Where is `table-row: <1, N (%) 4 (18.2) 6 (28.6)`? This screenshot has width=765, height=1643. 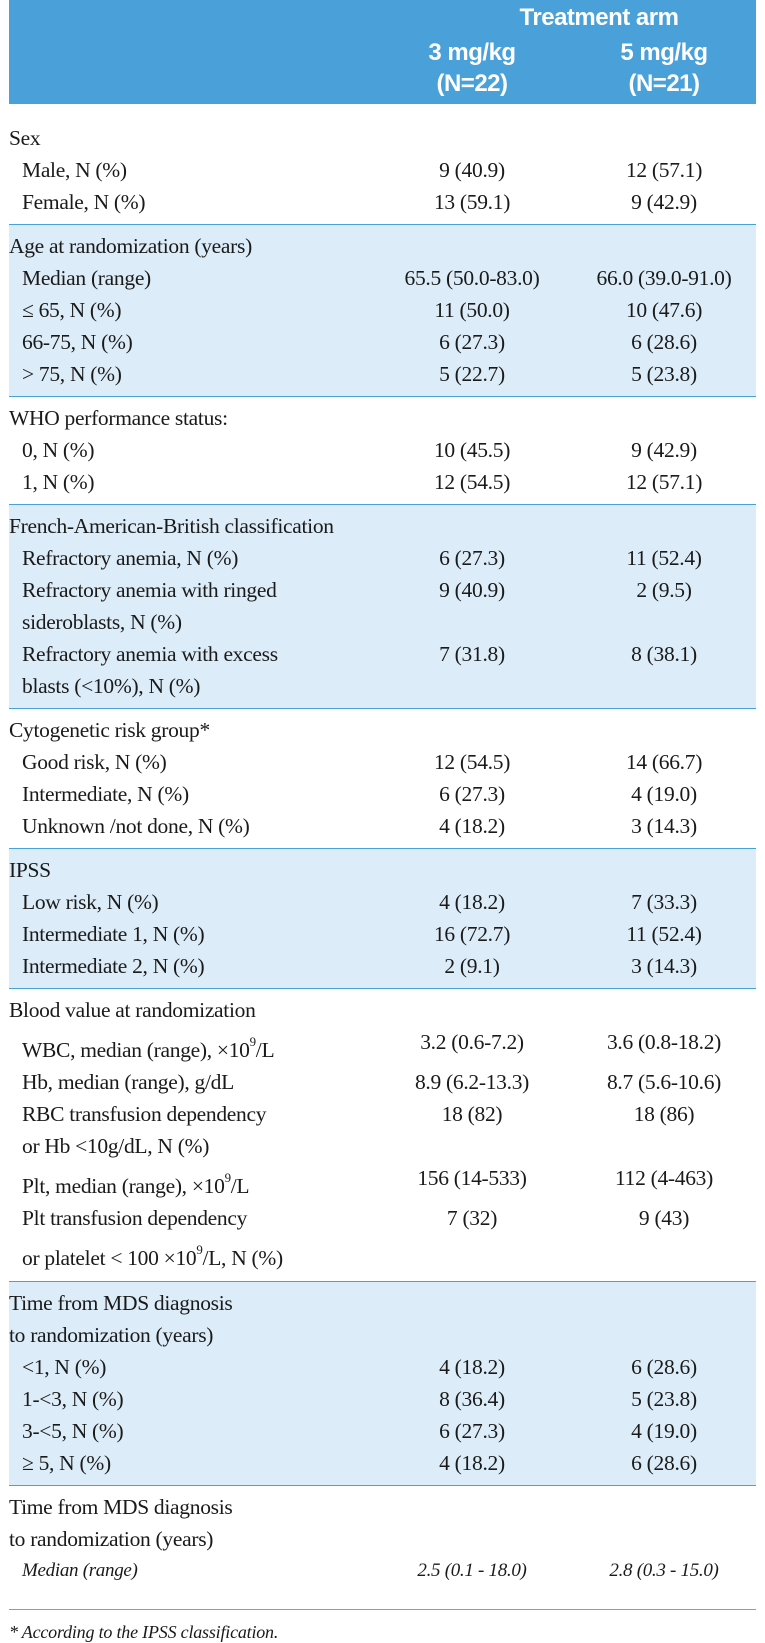
table-row: <1, N (%) 4 (18.2) 6 (28.6) is located at coordinates (359, 1366).